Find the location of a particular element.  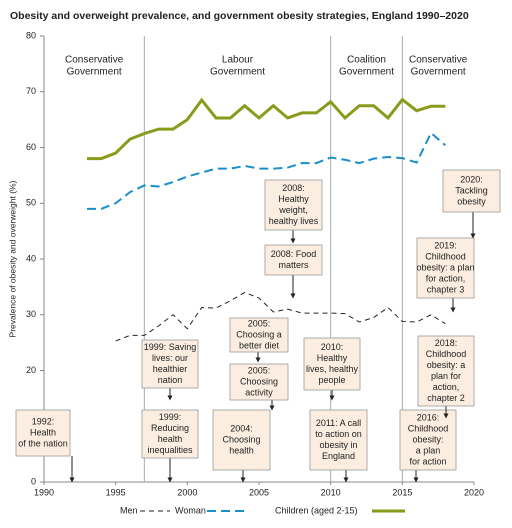

annotation-text: inequalities is located at coordinates (170, 450).